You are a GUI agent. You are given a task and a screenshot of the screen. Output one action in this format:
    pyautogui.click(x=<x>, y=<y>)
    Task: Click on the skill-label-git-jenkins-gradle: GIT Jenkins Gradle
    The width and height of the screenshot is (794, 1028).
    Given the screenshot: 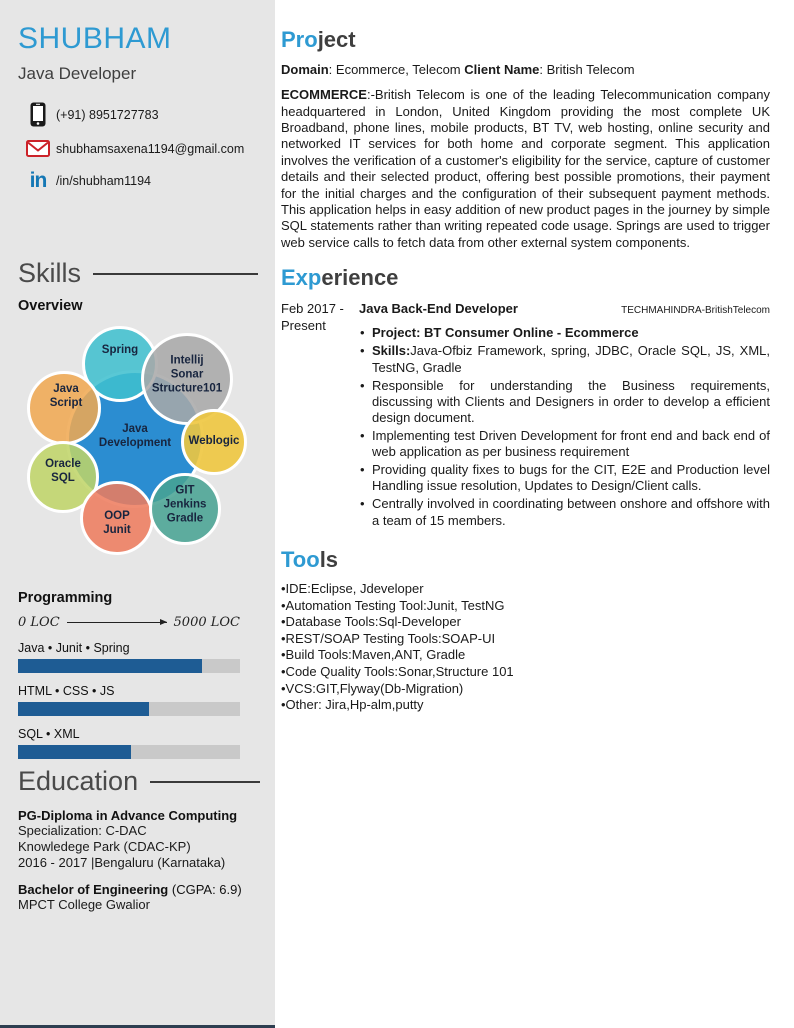 What is the action you would take?
    pyautogui.click(x=185, y=504)
    